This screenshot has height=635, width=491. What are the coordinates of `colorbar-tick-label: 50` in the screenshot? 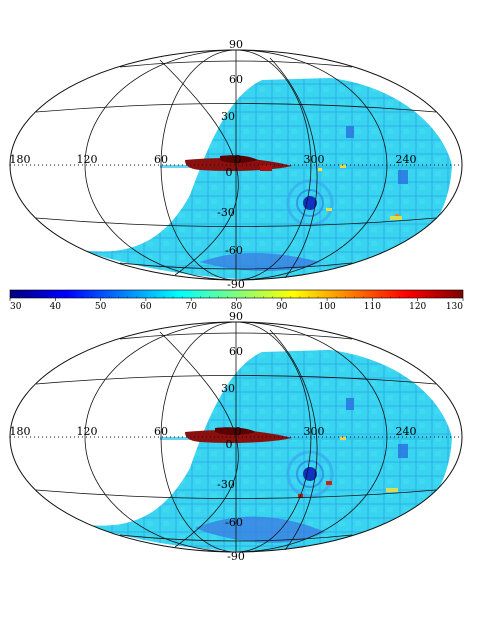 It's located at (101, 307).